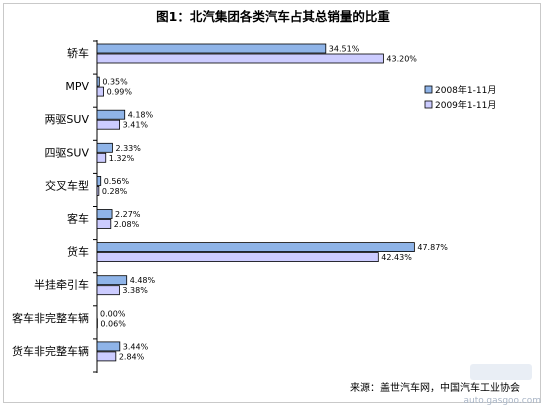 This screenshot has height=407, width=546. What do you see at coordinates (465, 90) in the screenshot?
I see `legend-label: 2008年1-11月` at bounding box center [465, 90].